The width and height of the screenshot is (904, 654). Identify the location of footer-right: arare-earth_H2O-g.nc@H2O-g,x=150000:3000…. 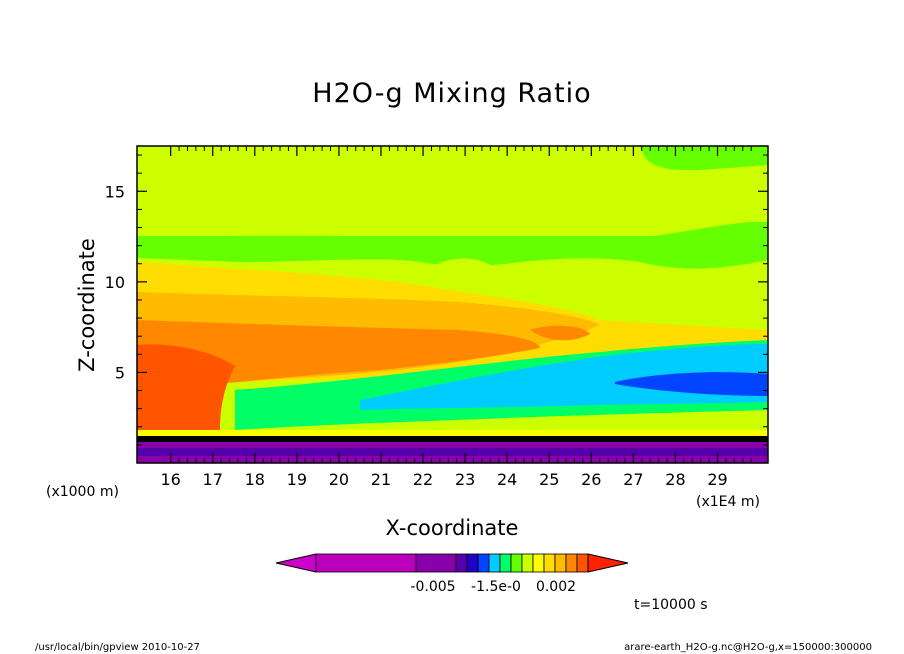
(748, 647).